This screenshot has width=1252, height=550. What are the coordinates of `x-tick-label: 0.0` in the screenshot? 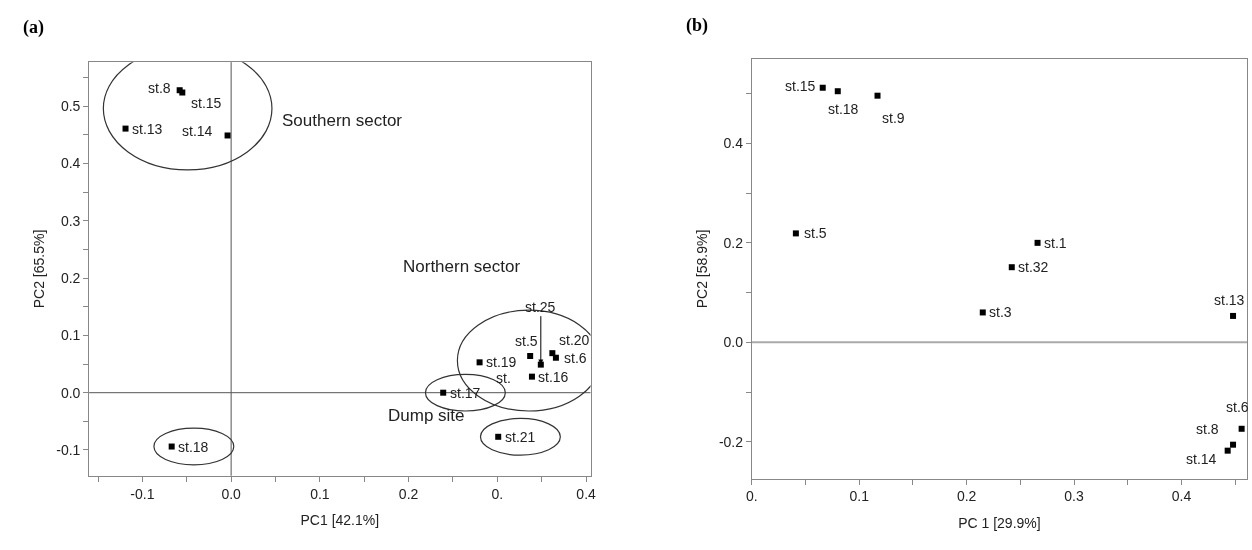 It's located at (231, 493).